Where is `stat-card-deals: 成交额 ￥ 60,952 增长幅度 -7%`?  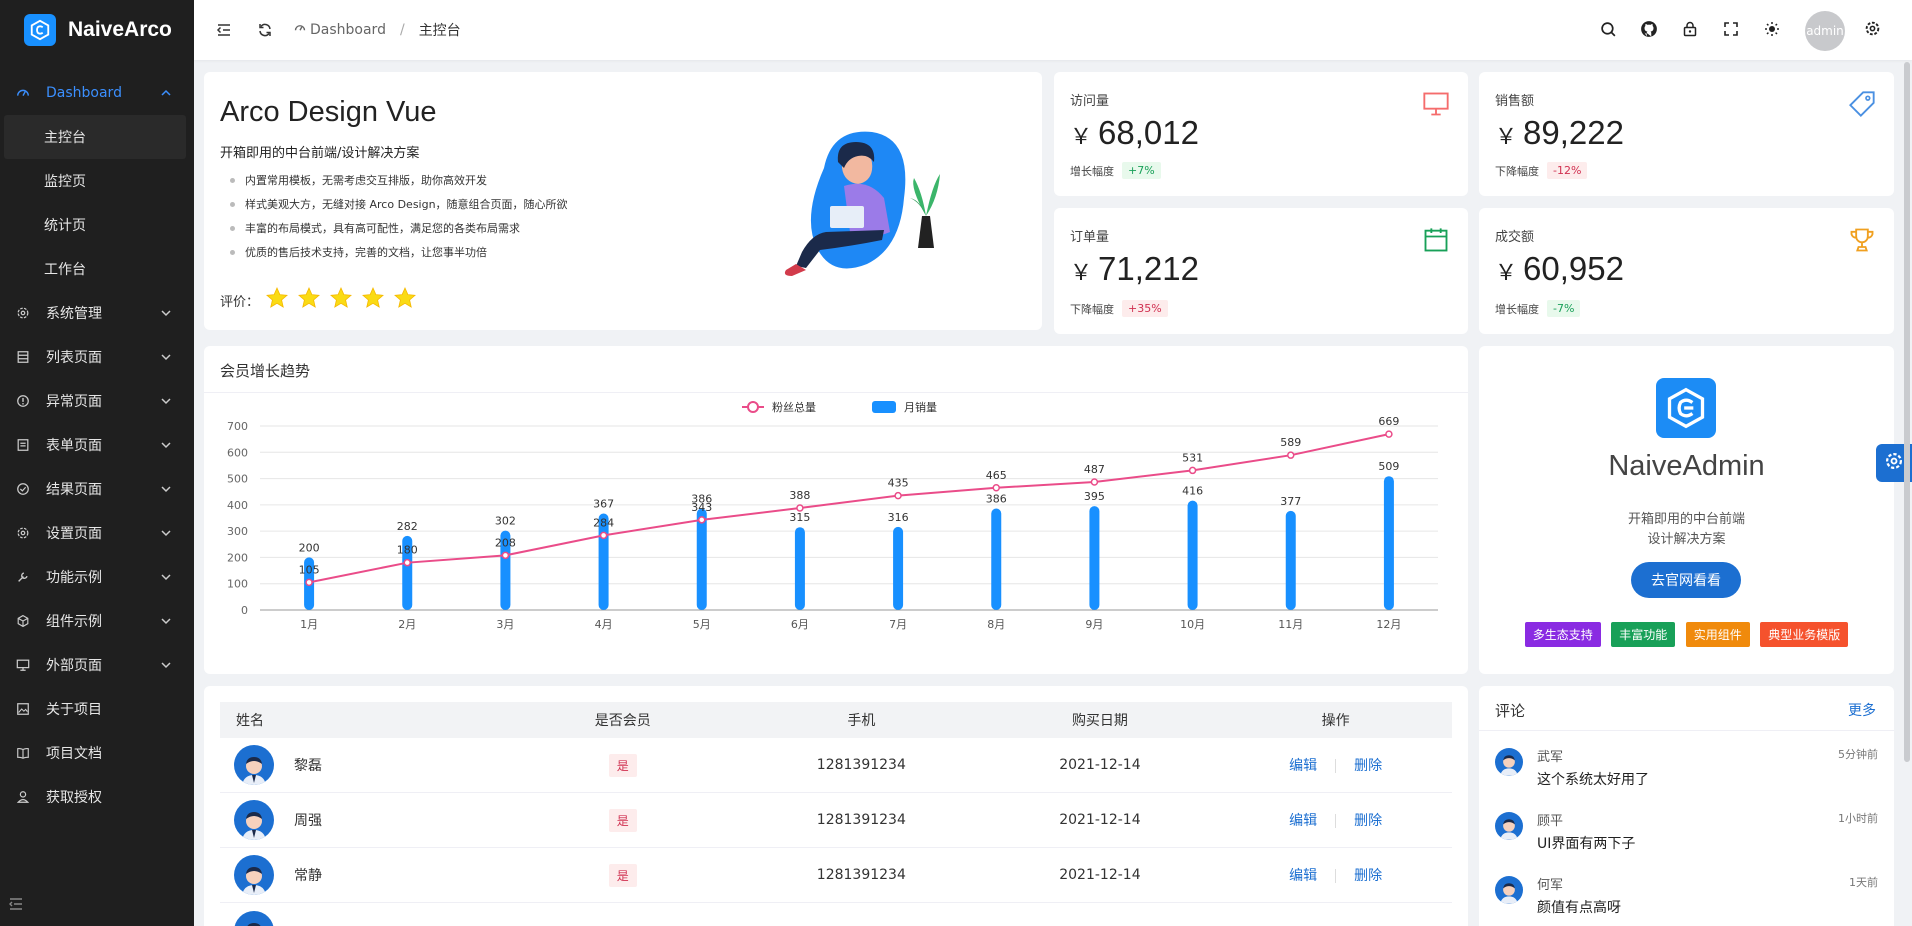 stat-card-deals: 成交额 ￥ 60,952 增长幅度 -7% is located at coordinates (1686, 271).